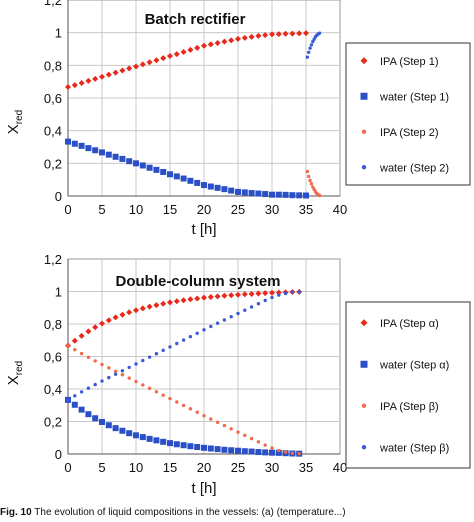 The height and width of the screenshot is (522, 474). What do you see at coordinates (409, 62) in the screenshot?
I see `legend-label: IPA (Step 1)` at bounding box center [409, 62].